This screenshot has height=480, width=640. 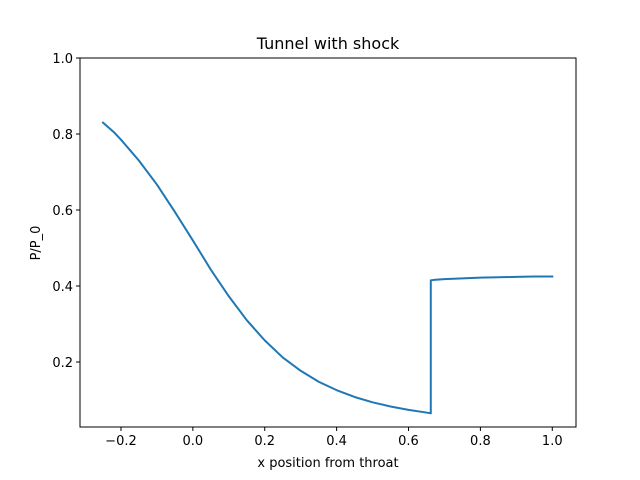 What do you see at coordinates (480, 441) in the screenshot?
I see `x-tick-label: 0.8` at bounding box center [480, 441].